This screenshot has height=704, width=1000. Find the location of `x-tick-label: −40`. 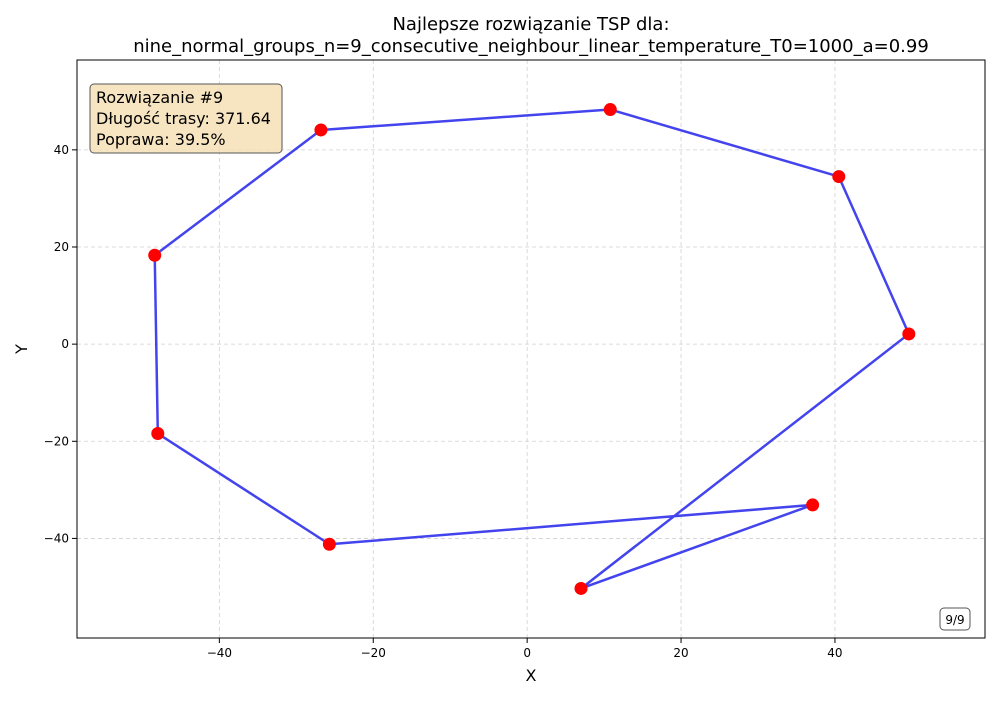

x-tick-label: −40 is located at coordinates (219, 653).